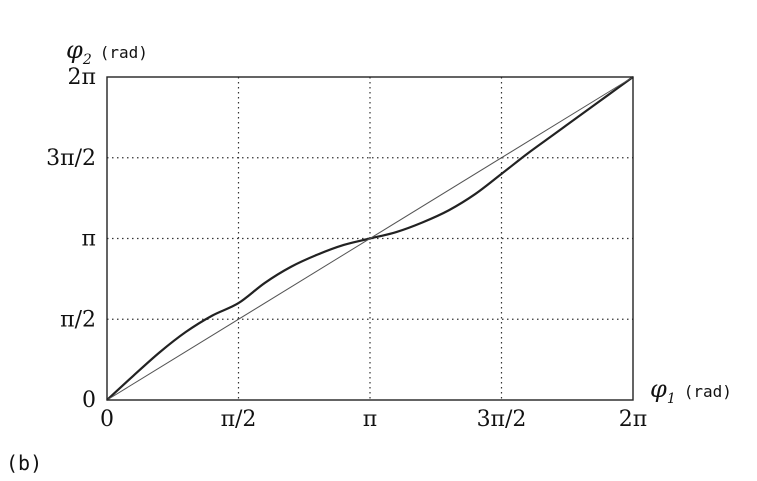 This screenshot has height=481, width=757. I want to click on x-tick-labels: 0 π/2 π 3π/2 2π, so click(373, 419).